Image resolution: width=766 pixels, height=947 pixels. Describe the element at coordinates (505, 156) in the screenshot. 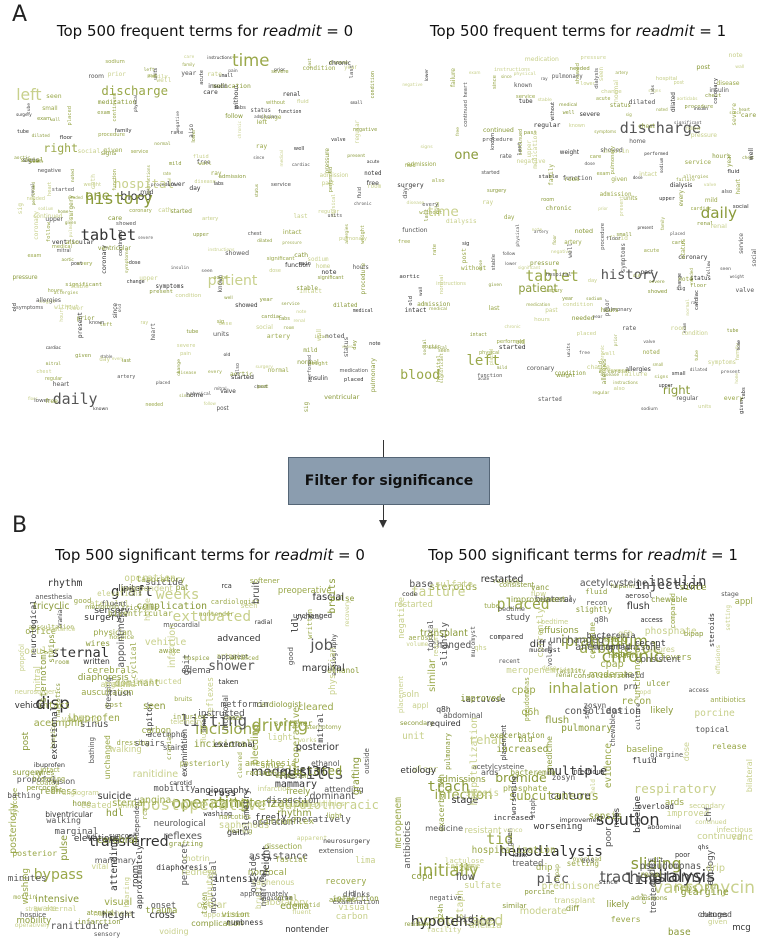

I see `cloud-word: rate` at that location.